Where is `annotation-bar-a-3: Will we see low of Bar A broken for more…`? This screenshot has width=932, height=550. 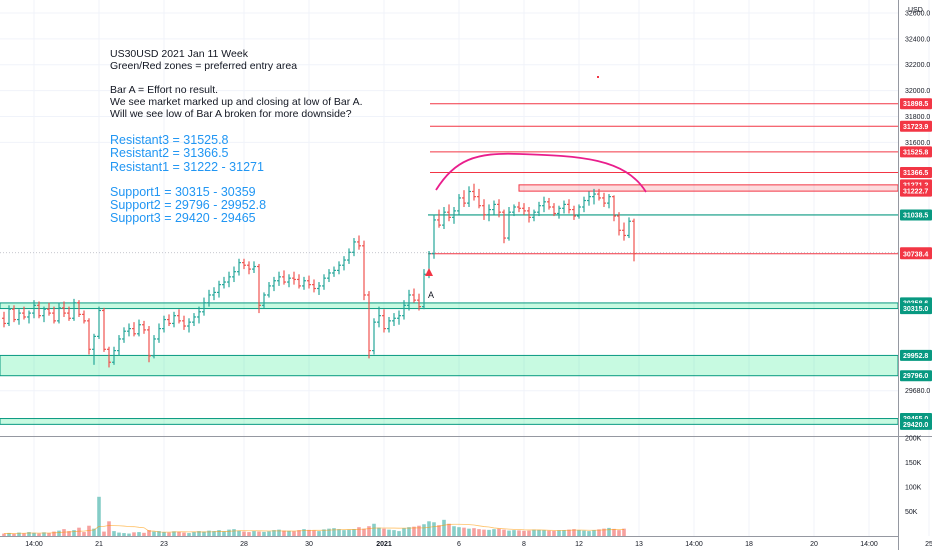 annotation-bar-a-3: Will we see low of Bar A broken for more… is located at coordinates (231, 114).